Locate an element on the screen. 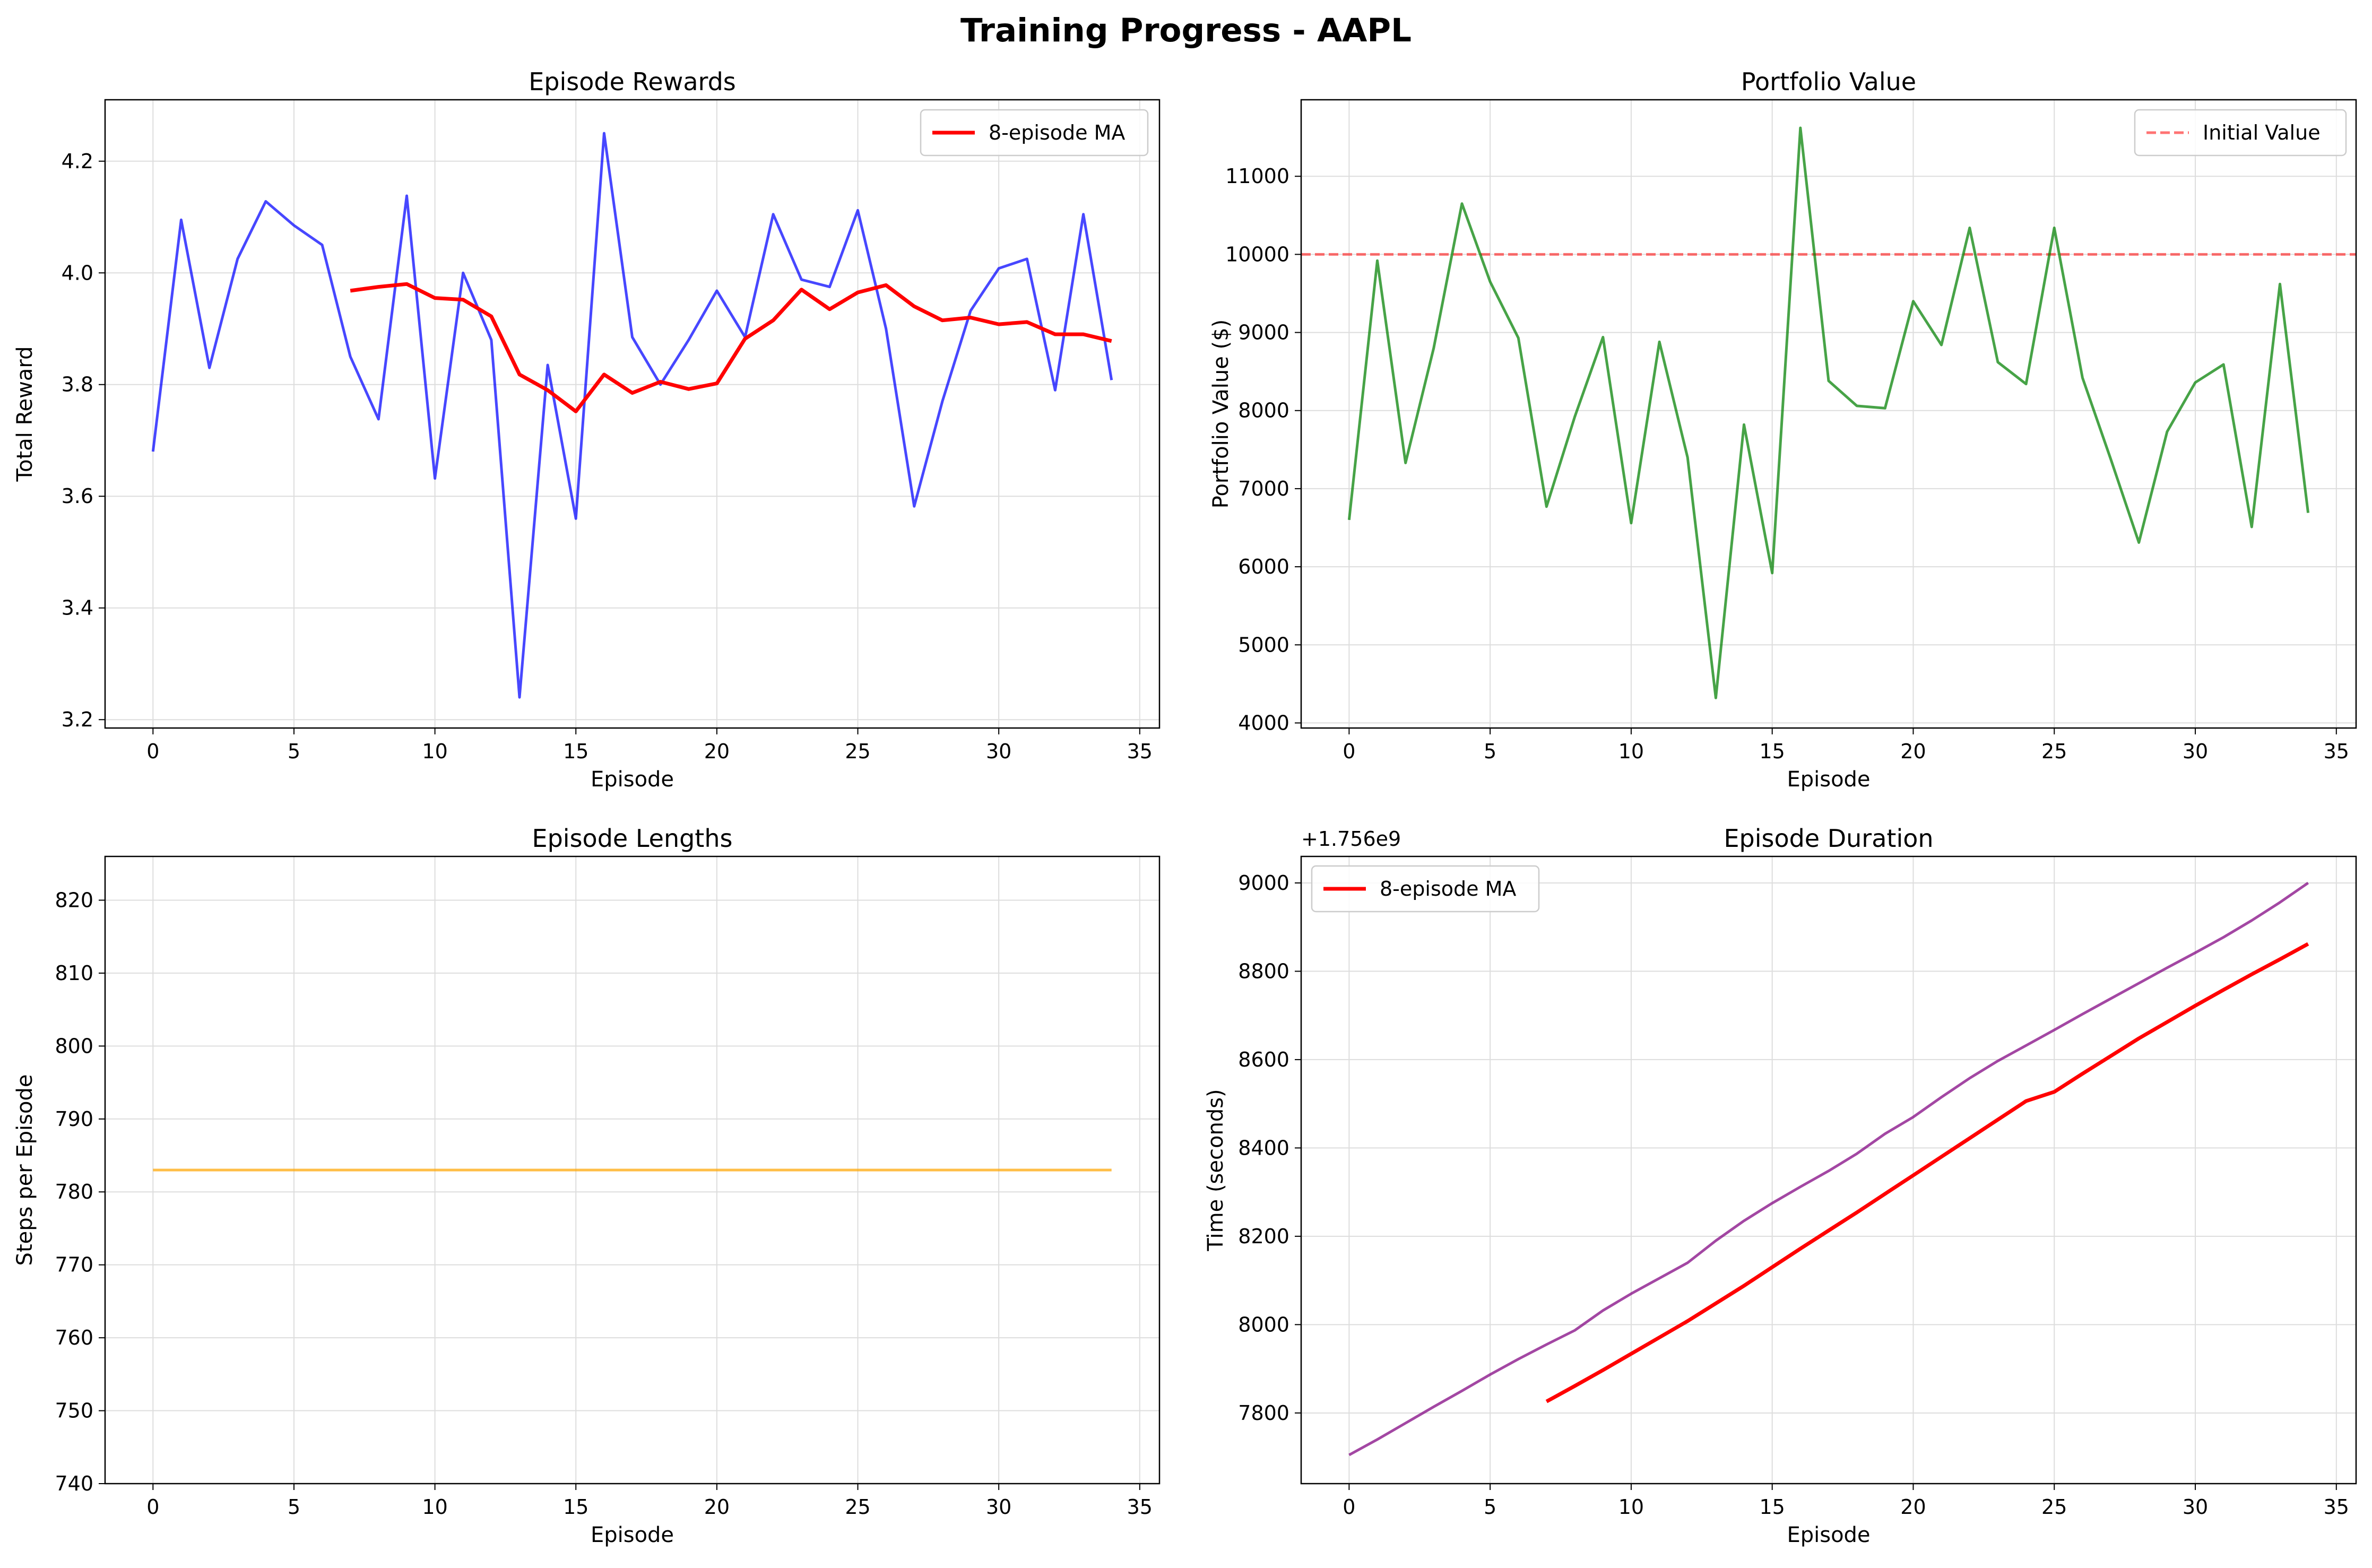 The width and height of the screenshot is (2372, 1568). y-tick-label: 760 is located at coordinates (74, 1337).